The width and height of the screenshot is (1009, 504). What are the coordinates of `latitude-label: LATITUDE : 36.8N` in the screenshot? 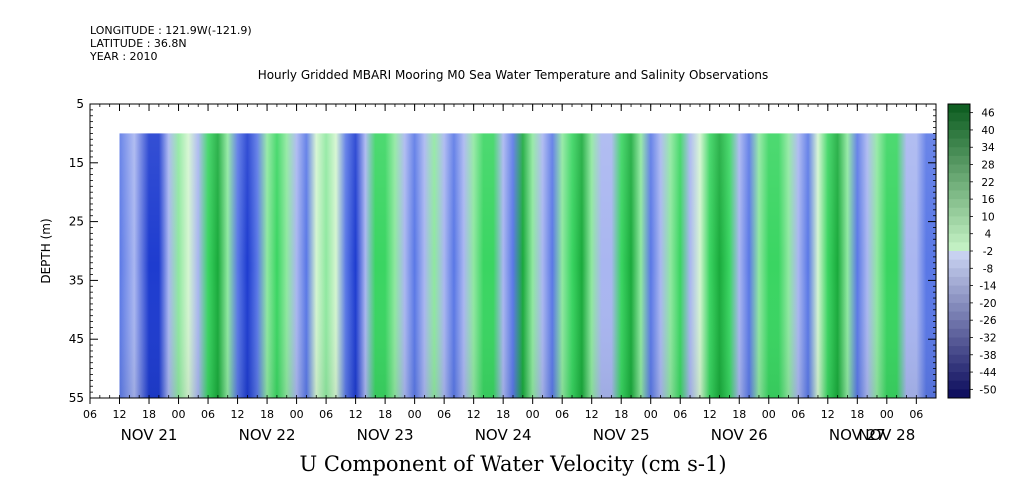 It's located at (138, 43).